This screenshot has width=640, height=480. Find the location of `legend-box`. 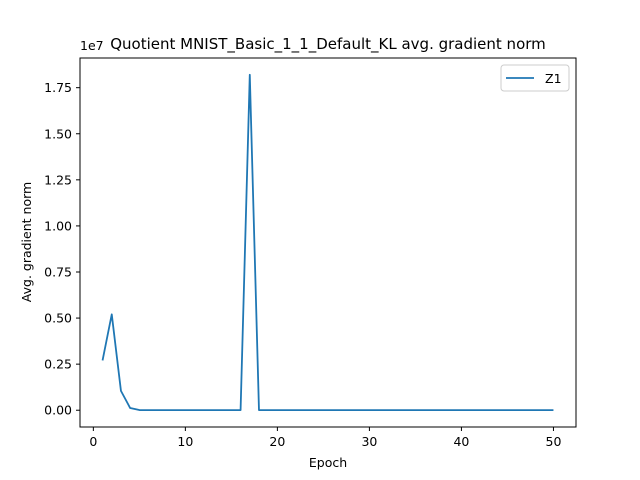

legend-box is located at coordinates (535, 78).